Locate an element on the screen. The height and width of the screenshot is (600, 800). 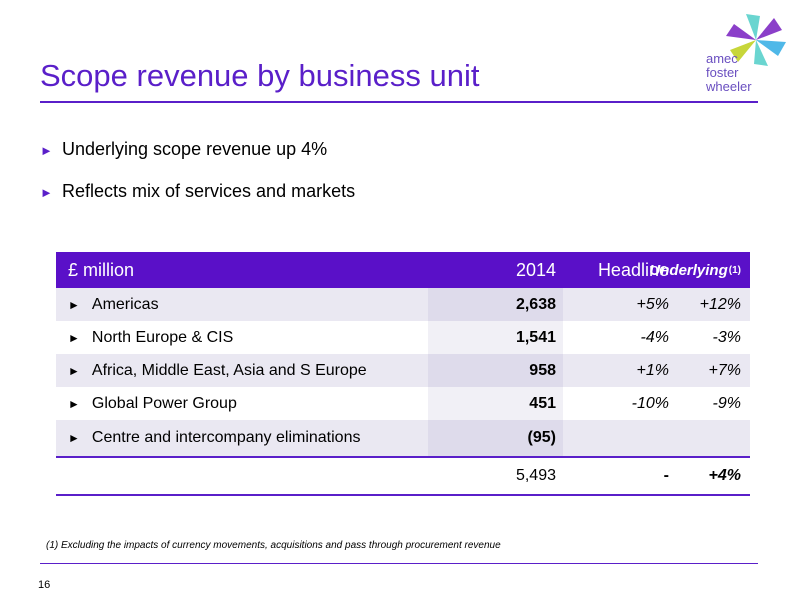
page-title: Scope revenue by business unit is located at coordinates (260, 75).